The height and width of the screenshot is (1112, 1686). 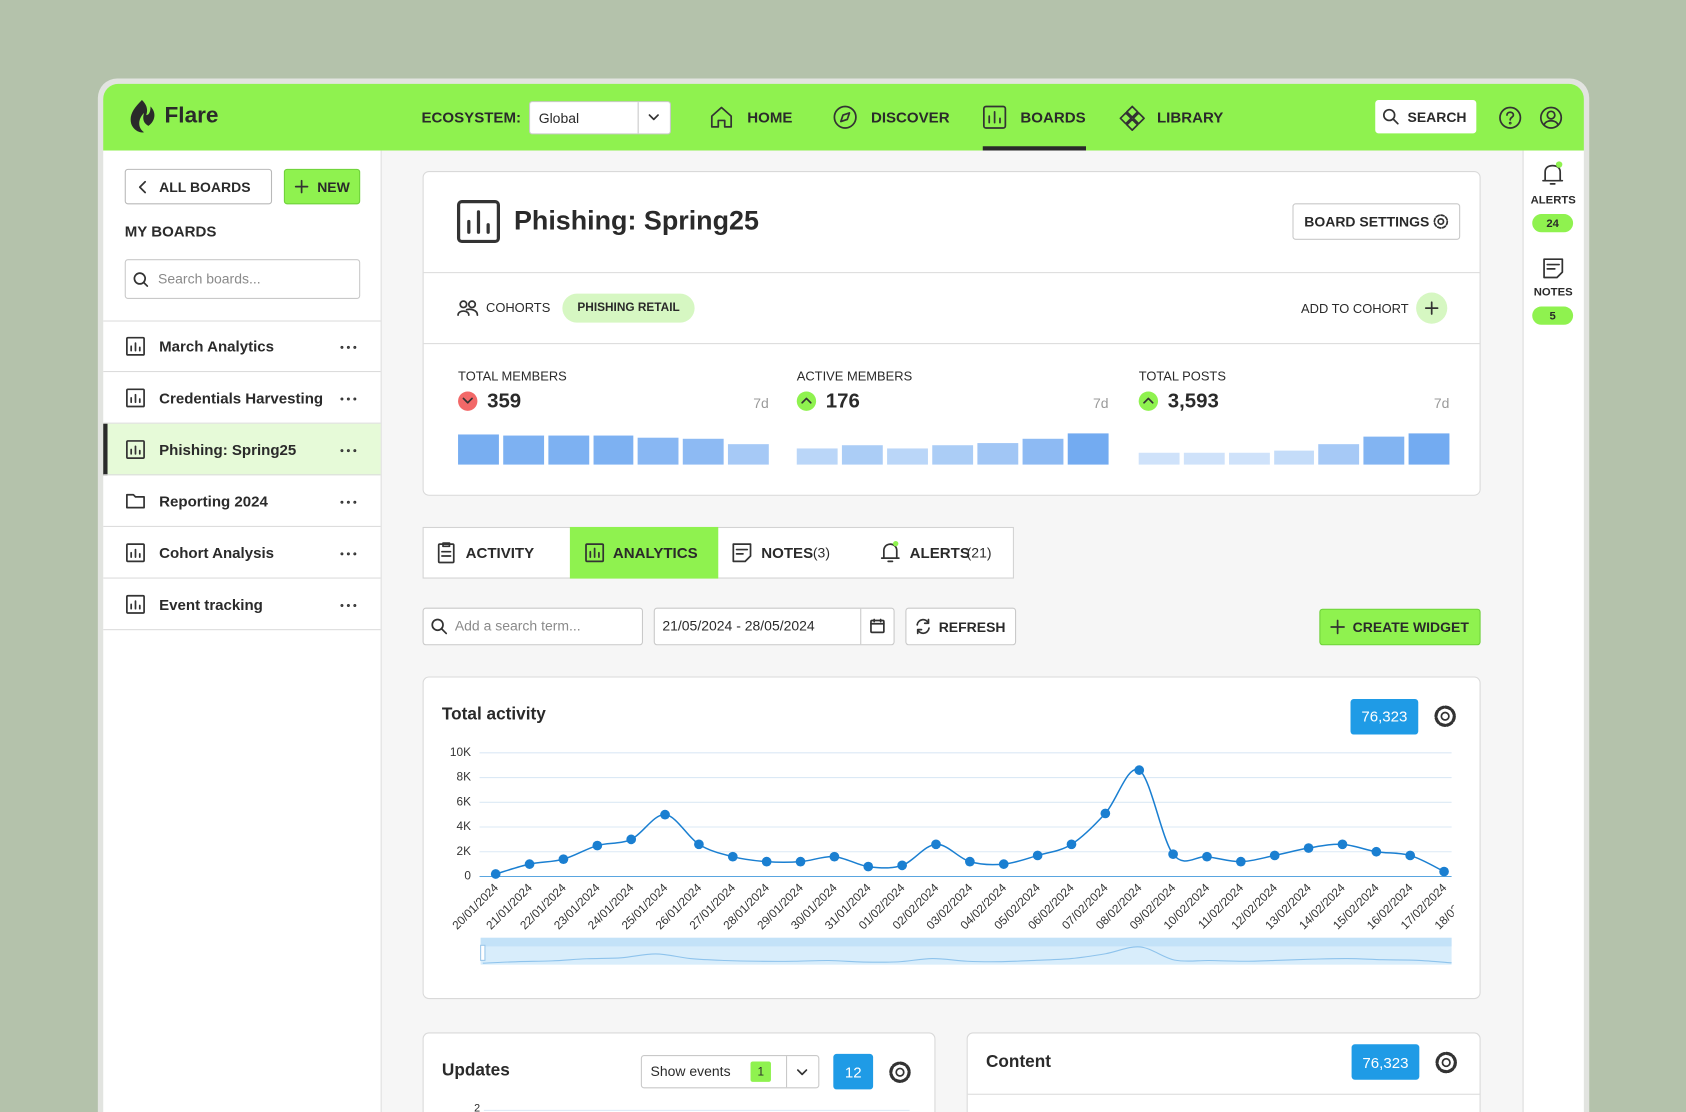 What do you see at coordinates (191, 115) in the screenshot?
I see `logo-text: Flare` at bounding box center [191, 115].